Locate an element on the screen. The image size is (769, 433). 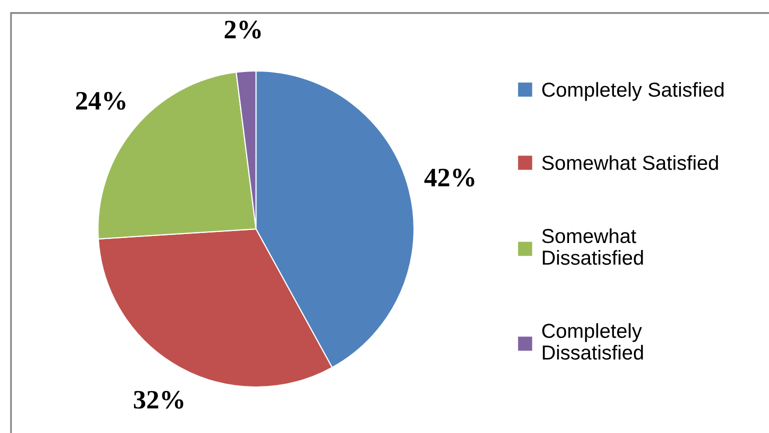
data-label: 42% is located at coordinates (449, 177).